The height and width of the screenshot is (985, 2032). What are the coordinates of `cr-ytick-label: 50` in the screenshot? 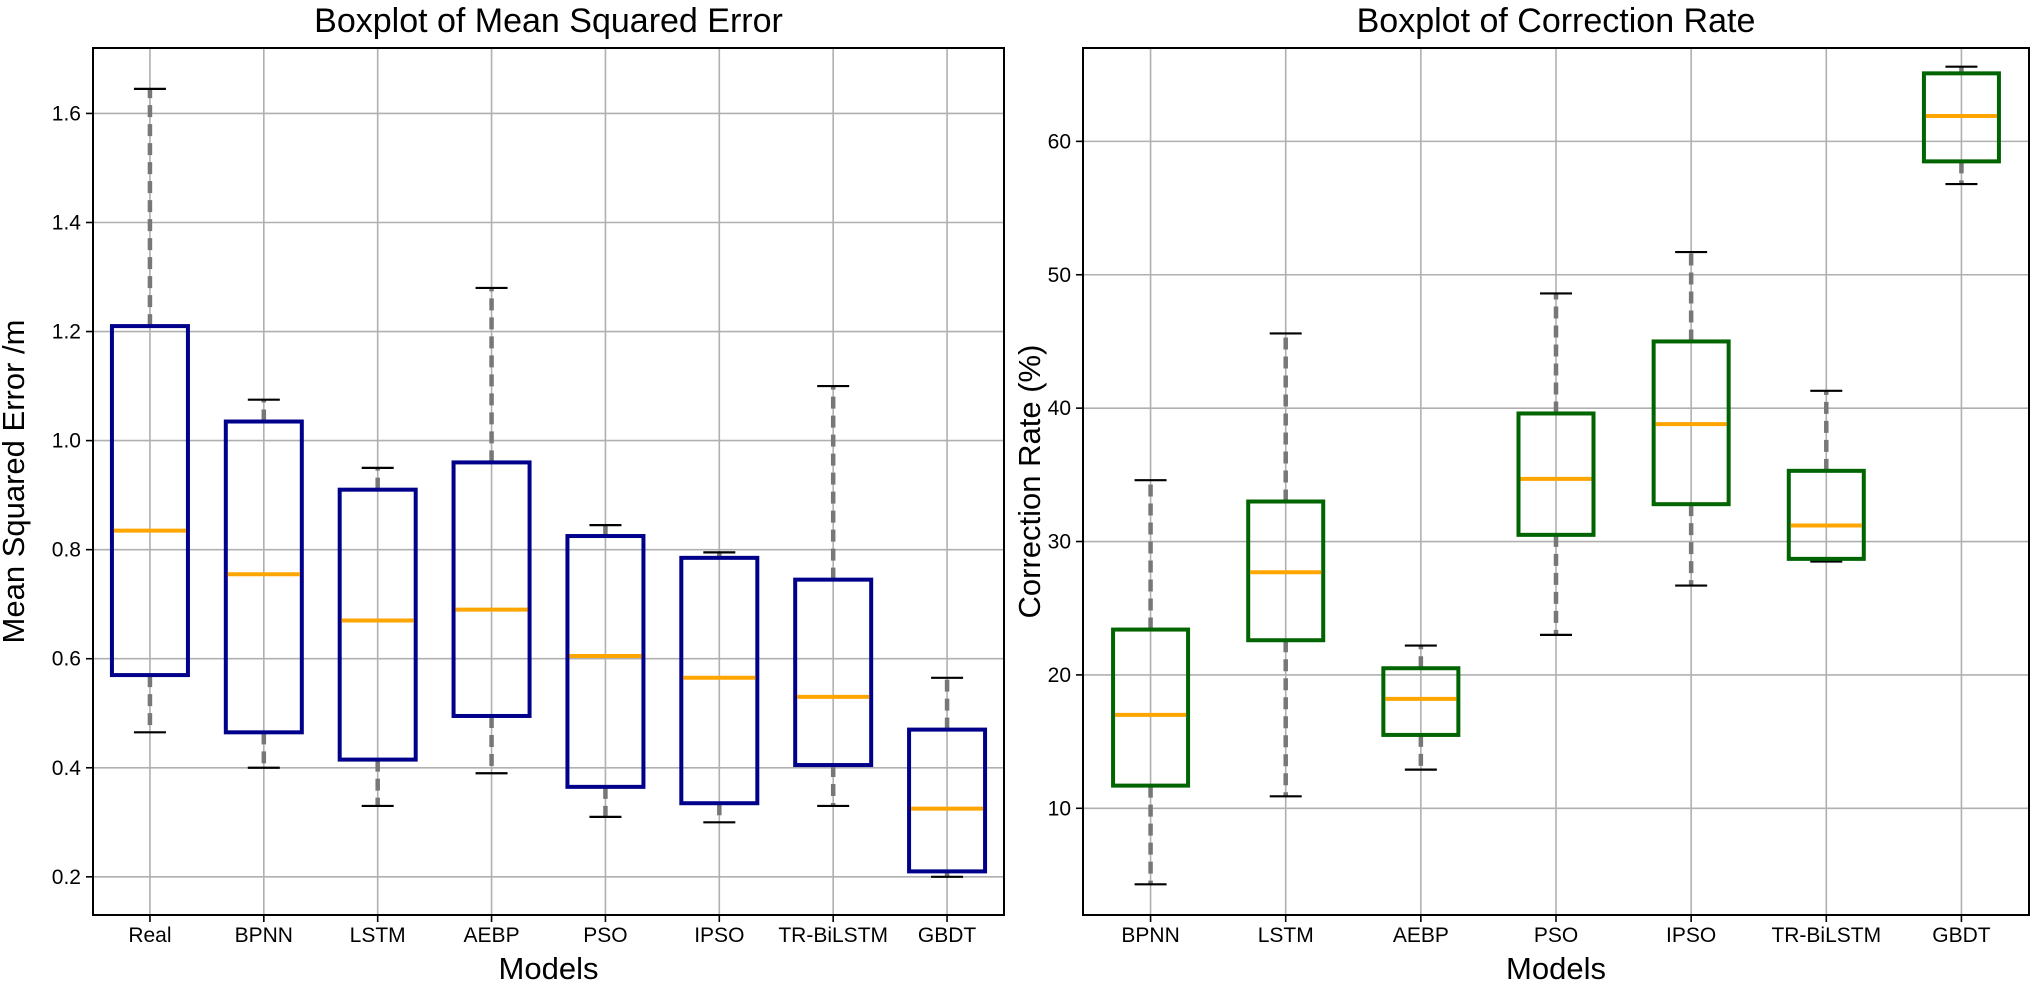 It's located at (1059, 275).